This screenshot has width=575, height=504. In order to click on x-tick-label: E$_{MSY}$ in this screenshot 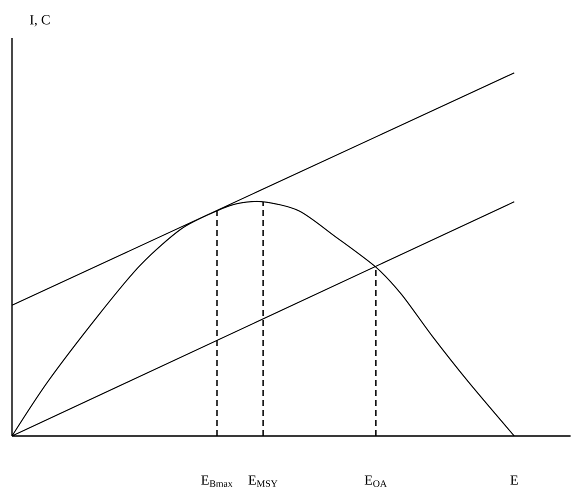, I will do `click(263, 481)`.